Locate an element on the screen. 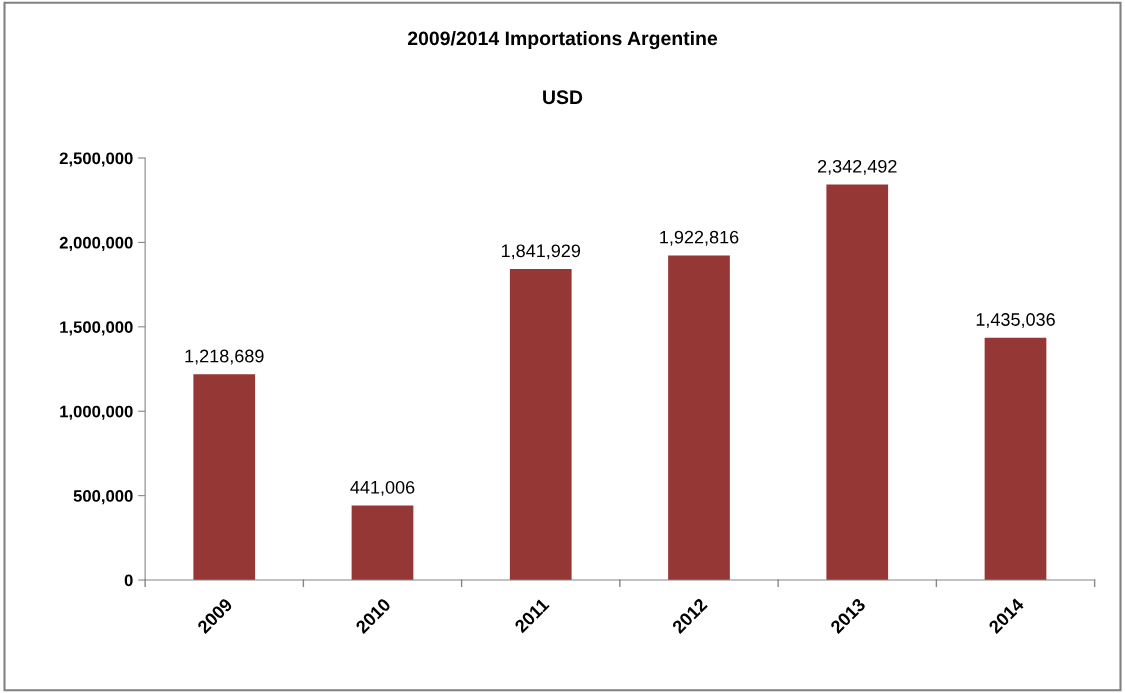 The height and width of the screenshot is (693, 1125). data-label: 1,841,929 is located at coordinates (541, 252).